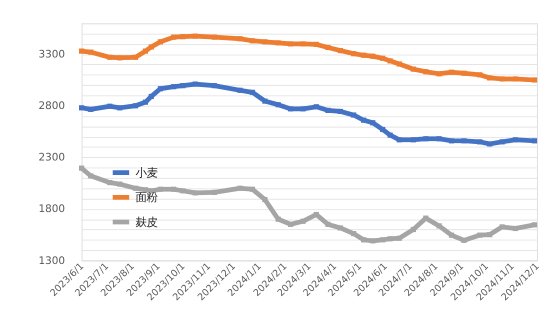 This screenshot has width=555, height=336. What do you see at coordinates (147, 197) in the screenshot?
I see `legend-label: 面粉` at bounding box center [147, 197].